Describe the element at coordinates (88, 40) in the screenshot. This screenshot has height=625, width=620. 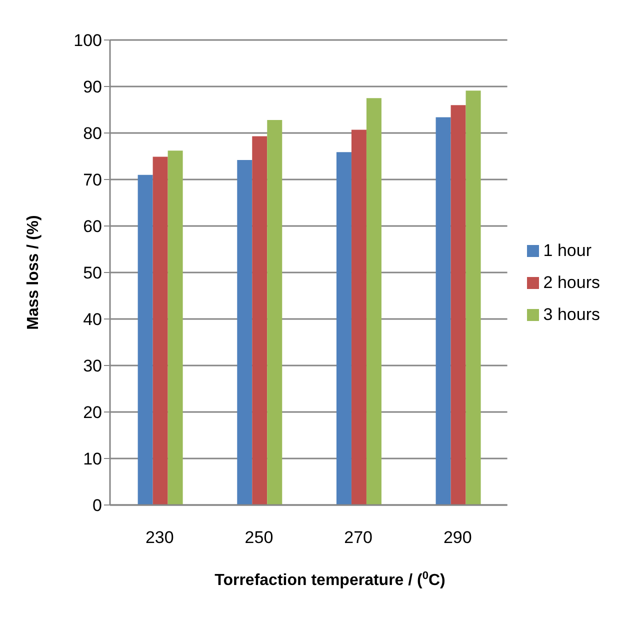
I see `y-tick-label: 100` at that location.